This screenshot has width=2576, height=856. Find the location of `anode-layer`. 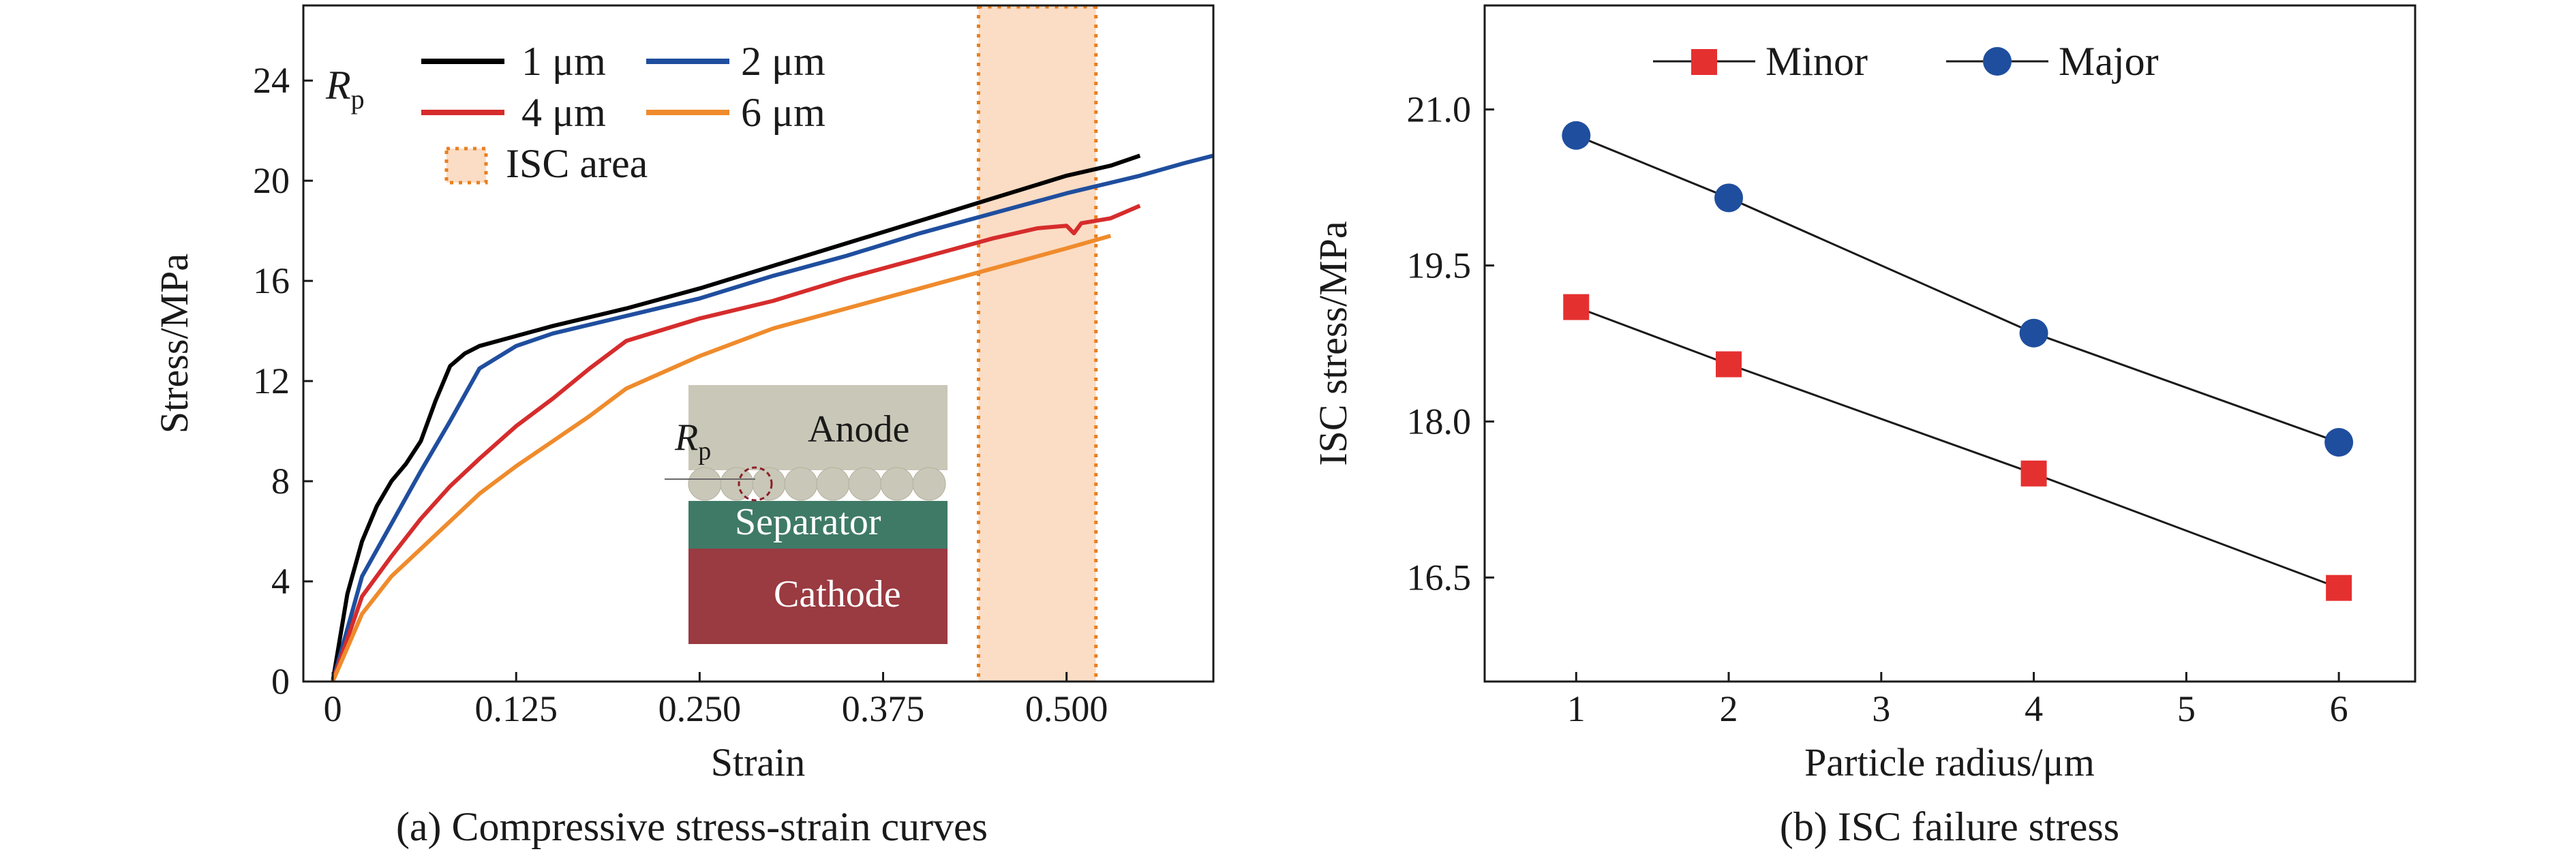

anode-layer is located at coordinates (818, 427).